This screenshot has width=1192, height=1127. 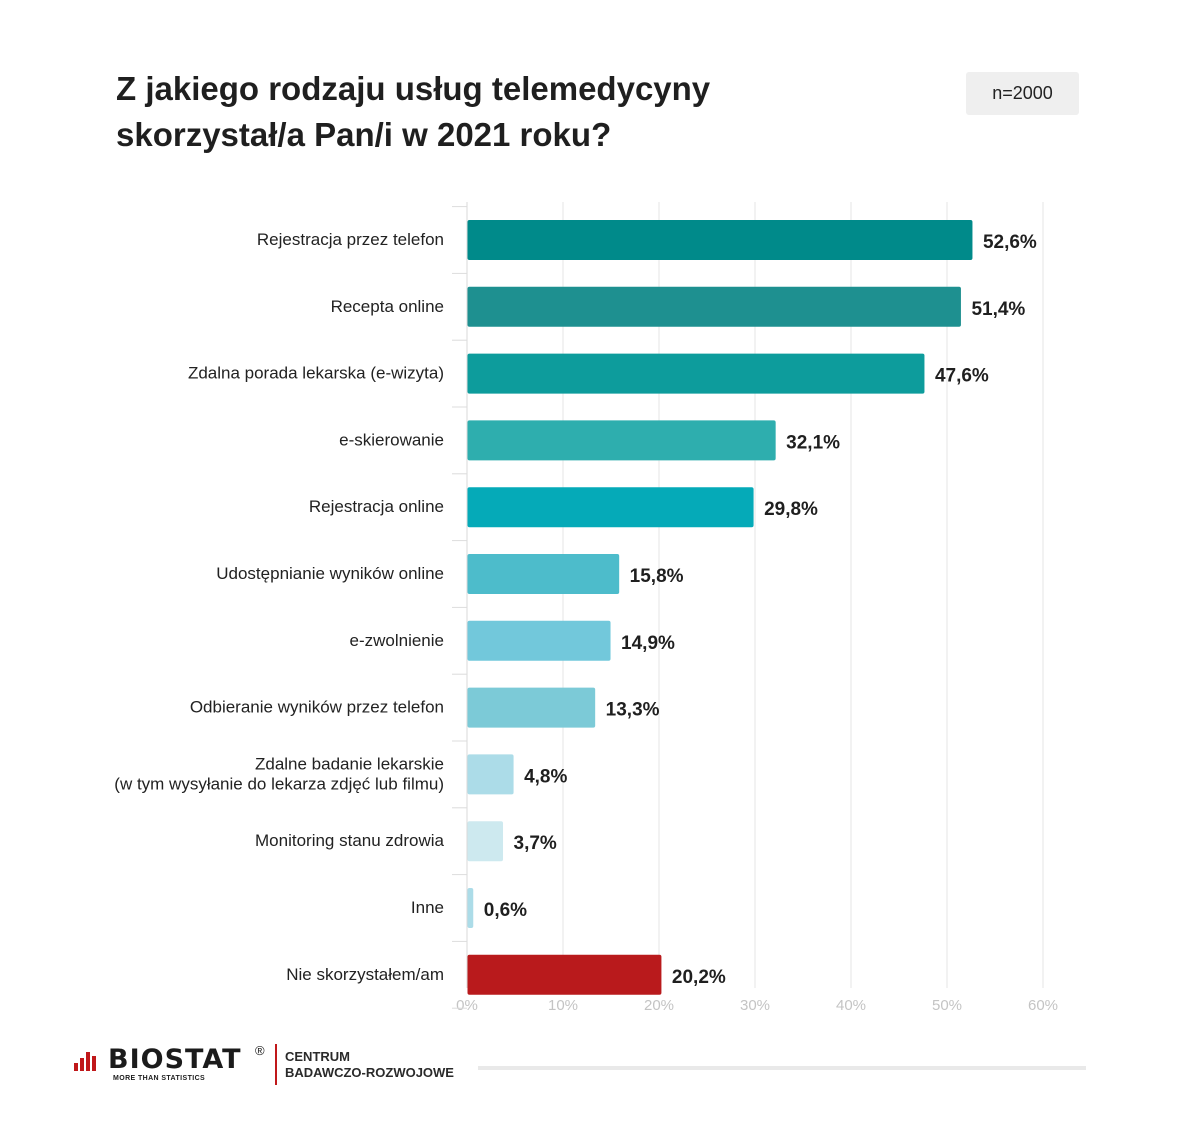 What do you see at coordinates (330, 573) in the screenshot?
I see `category-label: Udostępnianie wyników online` at bounding box center [330, 573].